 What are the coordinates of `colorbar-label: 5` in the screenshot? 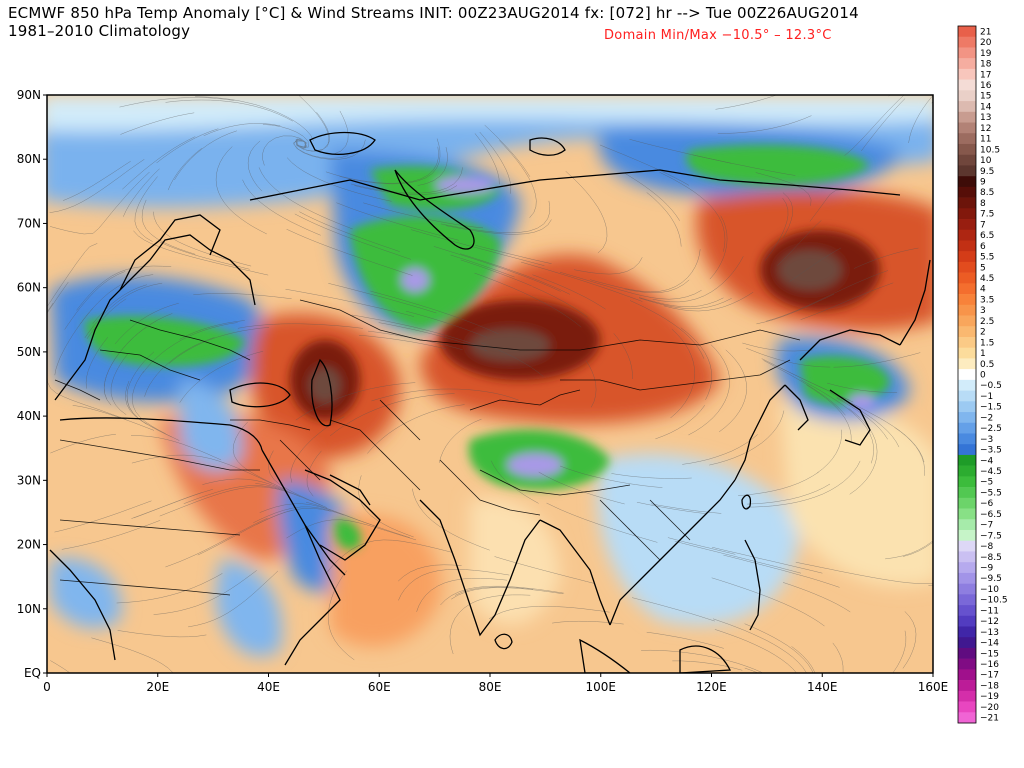 It's located at (983, 268).